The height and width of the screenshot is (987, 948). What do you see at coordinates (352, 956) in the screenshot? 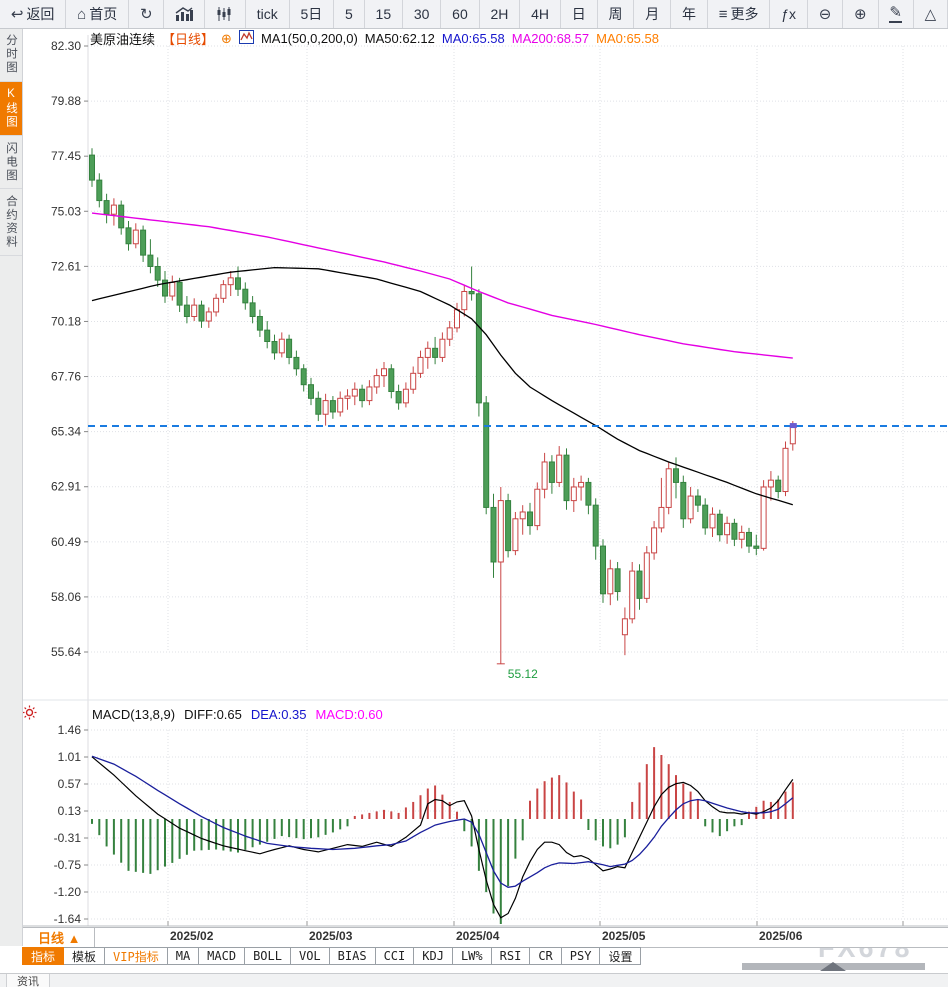
I see `tab-bias: BIAS` at bounding box center [352, 956].